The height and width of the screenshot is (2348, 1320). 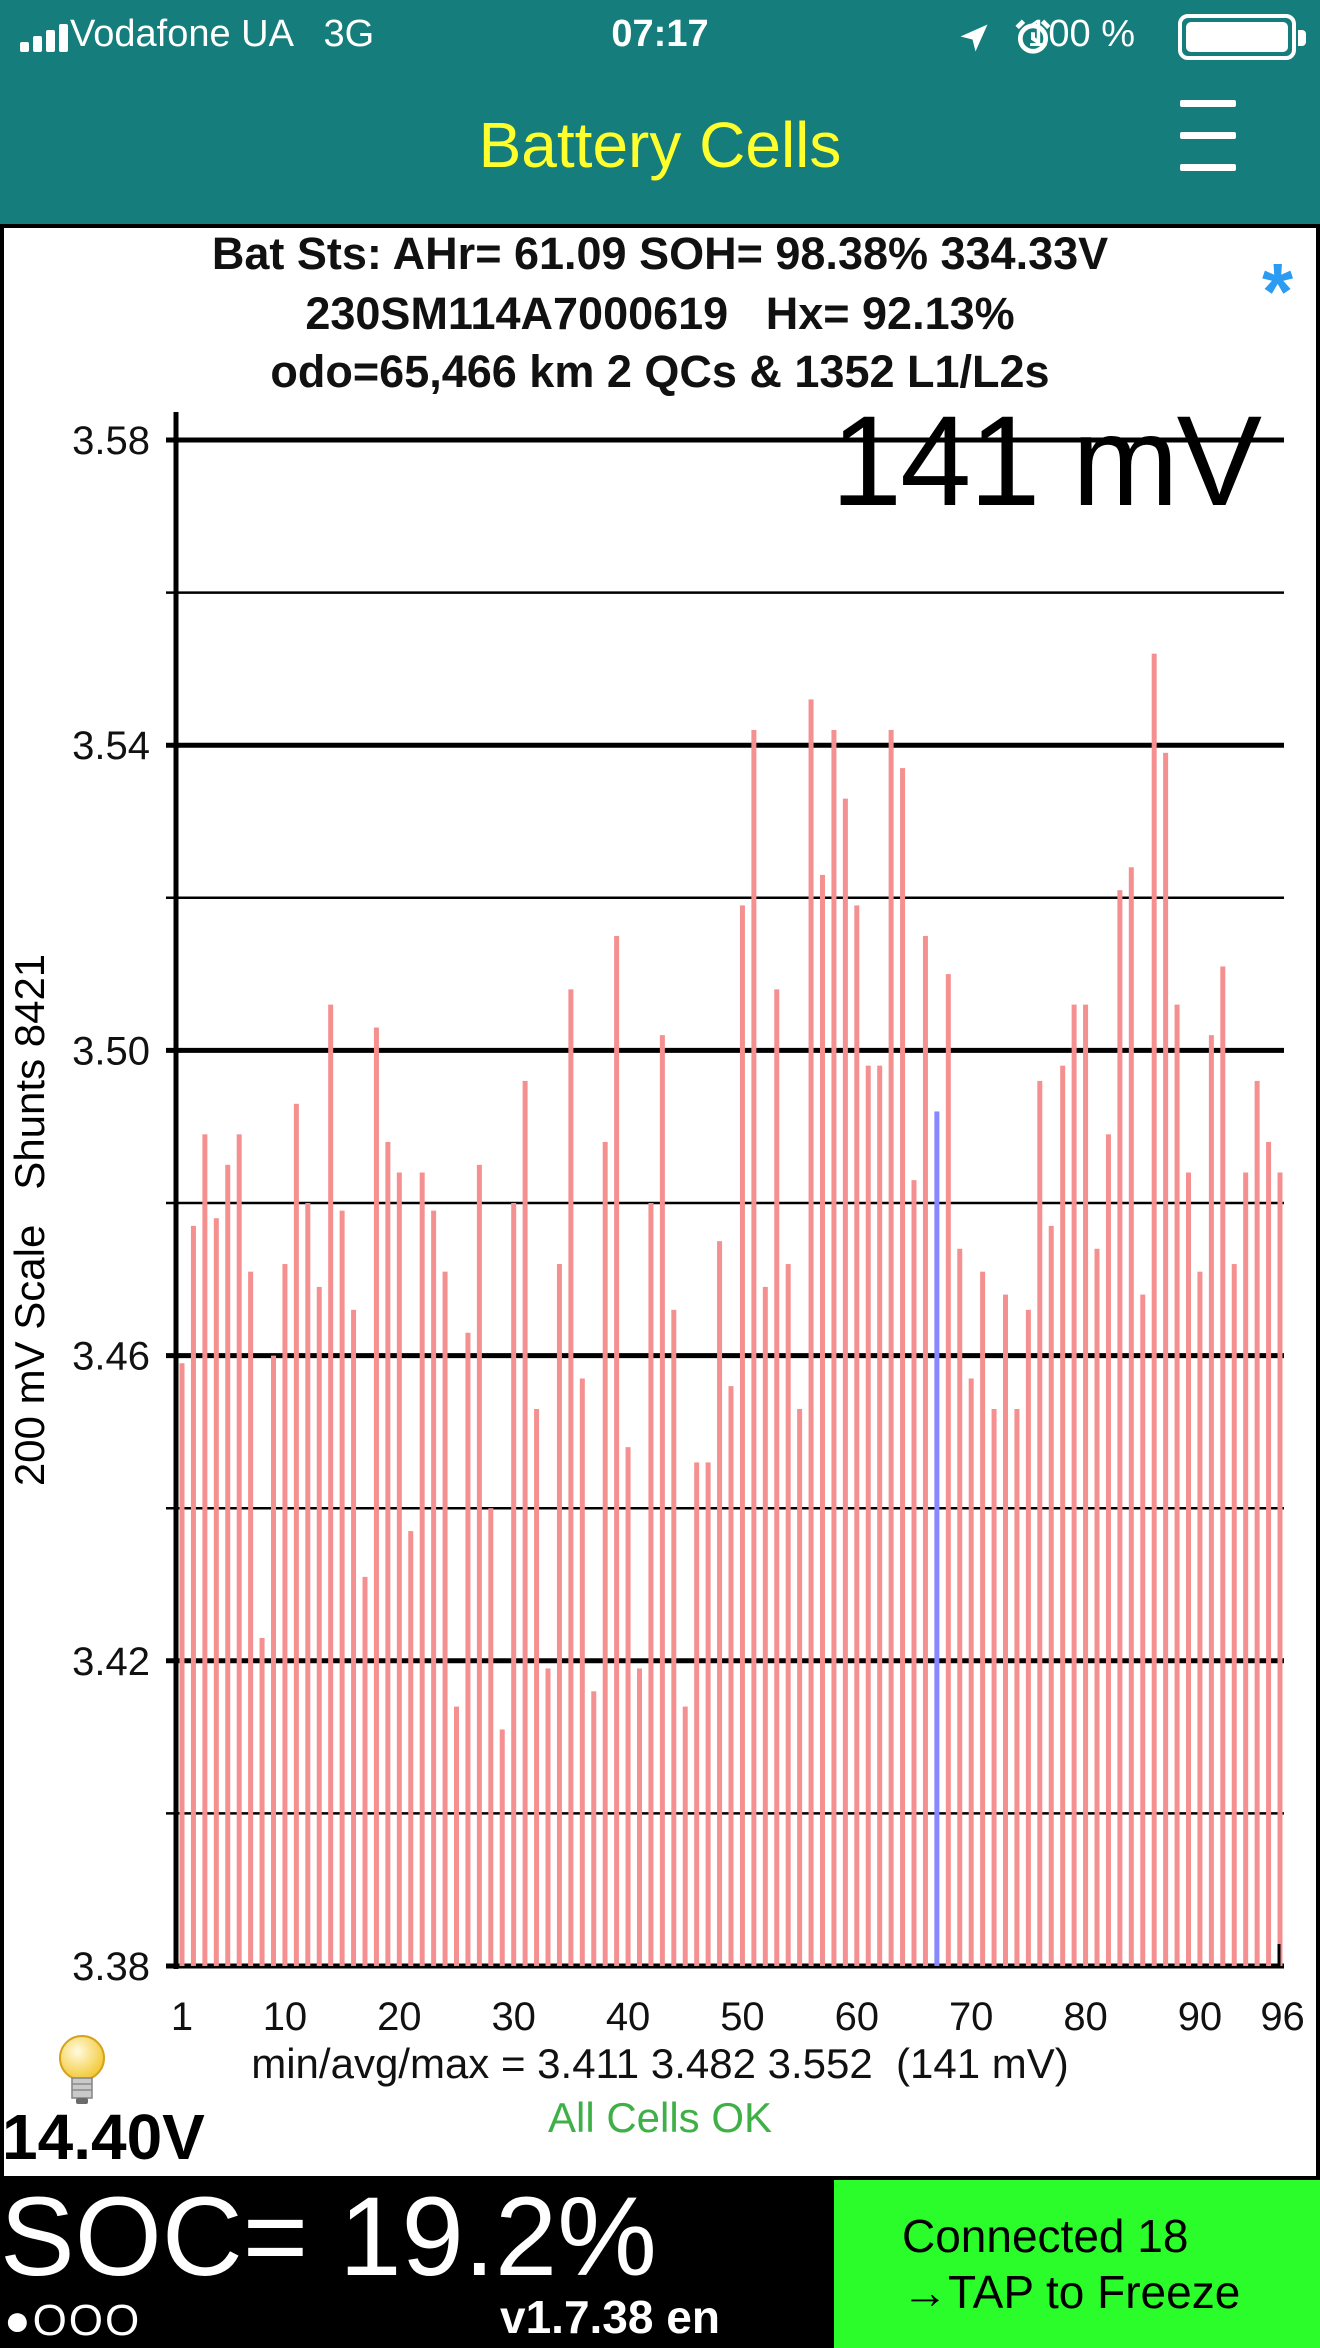 I want to click on x-tick-label: 90, so click(x=1200, y=2017).